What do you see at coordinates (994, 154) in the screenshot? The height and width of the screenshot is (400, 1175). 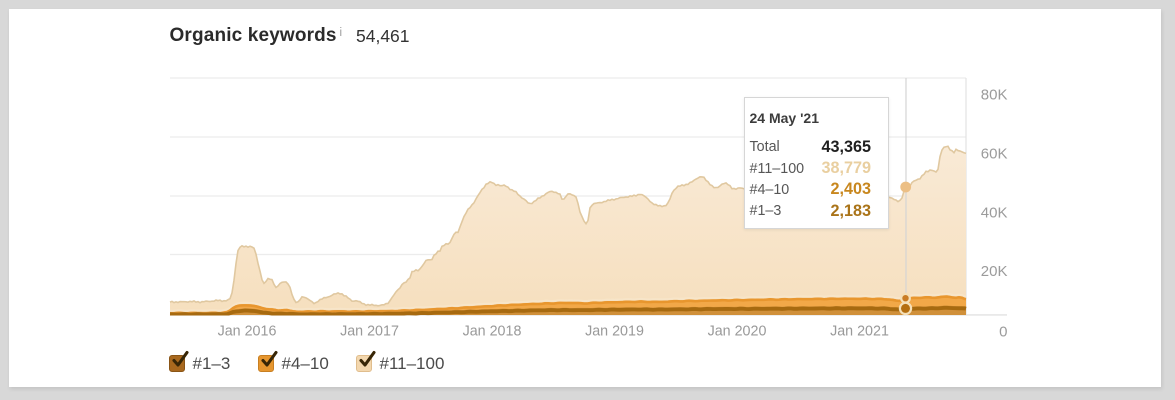 I see `svg-text: 60K` at bounding box center [994, 154].